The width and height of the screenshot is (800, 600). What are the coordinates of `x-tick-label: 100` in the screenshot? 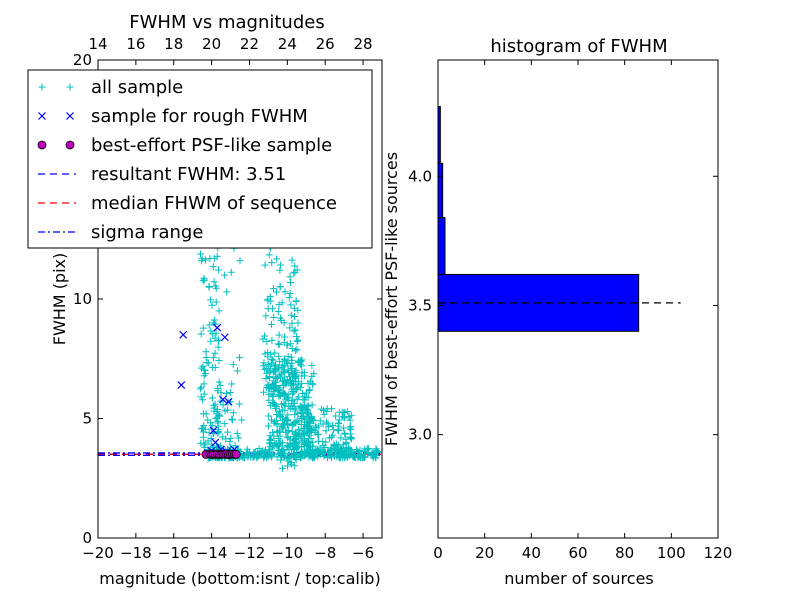 It's located at (671, 553).